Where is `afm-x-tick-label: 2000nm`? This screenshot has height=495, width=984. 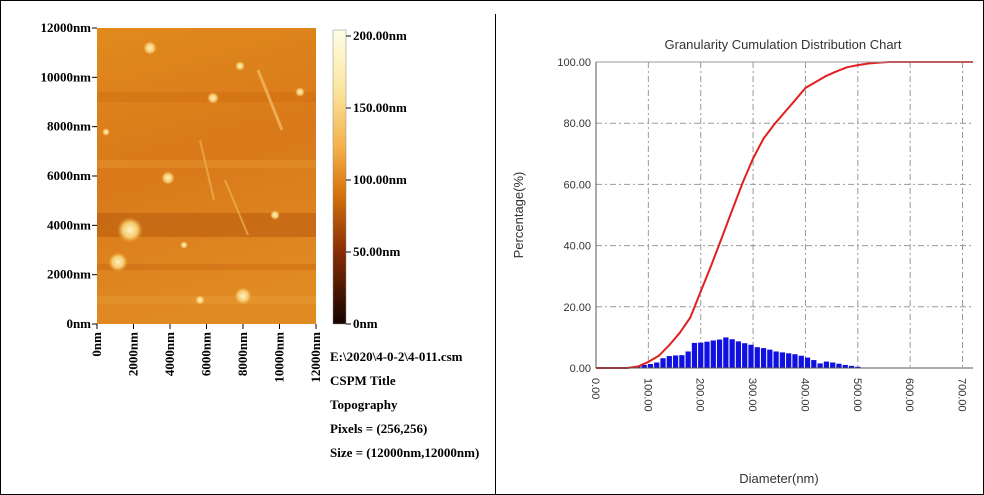 afm-x-tick-label: 2000nm is located at coordinates (133, 354).